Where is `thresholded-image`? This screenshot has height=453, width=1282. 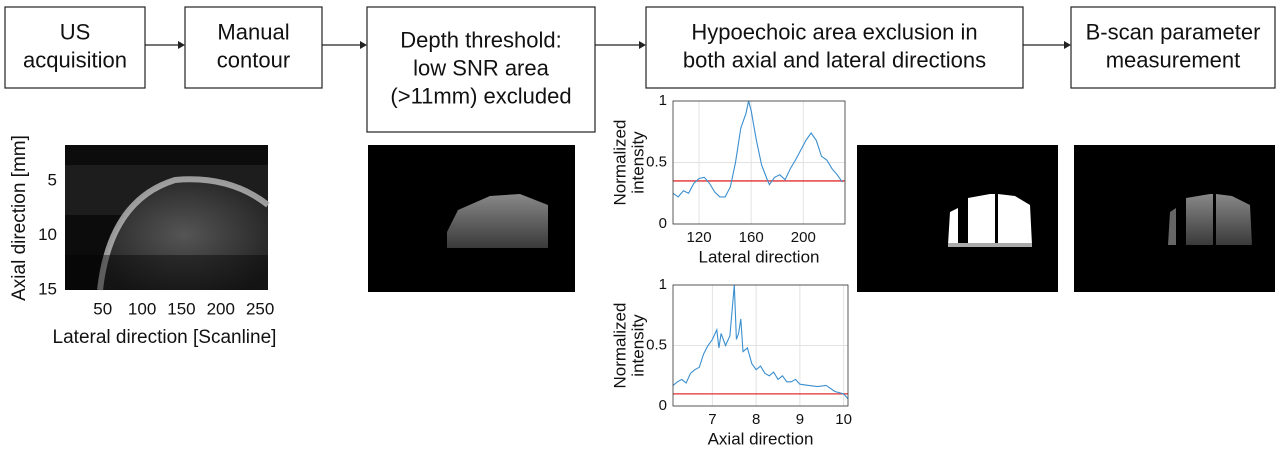 thresholded-image is located at coordinates (471, 218).